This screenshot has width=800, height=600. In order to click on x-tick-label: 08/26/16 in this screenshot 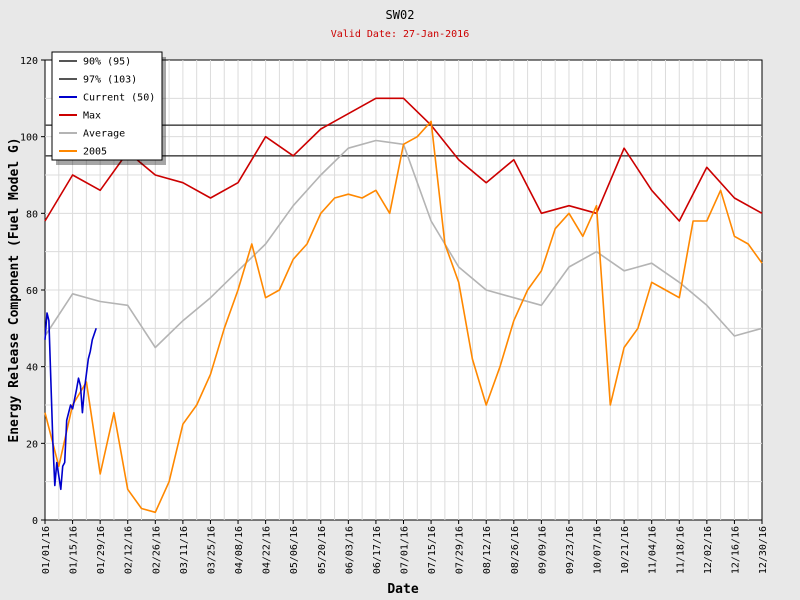, I will do `click(515, 550)`.